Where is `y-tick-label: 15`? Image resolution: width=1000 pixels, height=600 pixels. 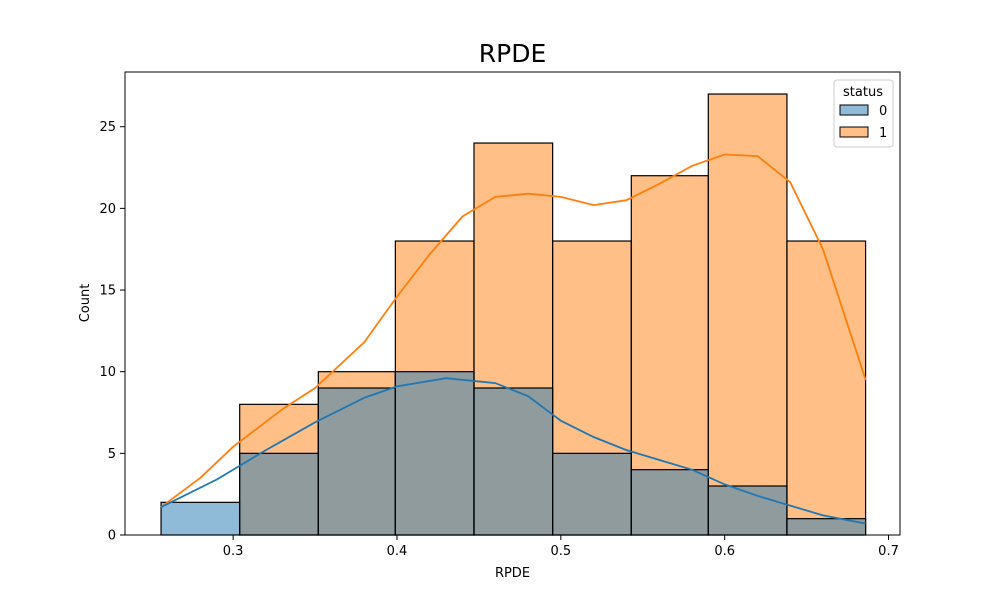
y-tick-label: 15 is located at coordinates (107, 291).